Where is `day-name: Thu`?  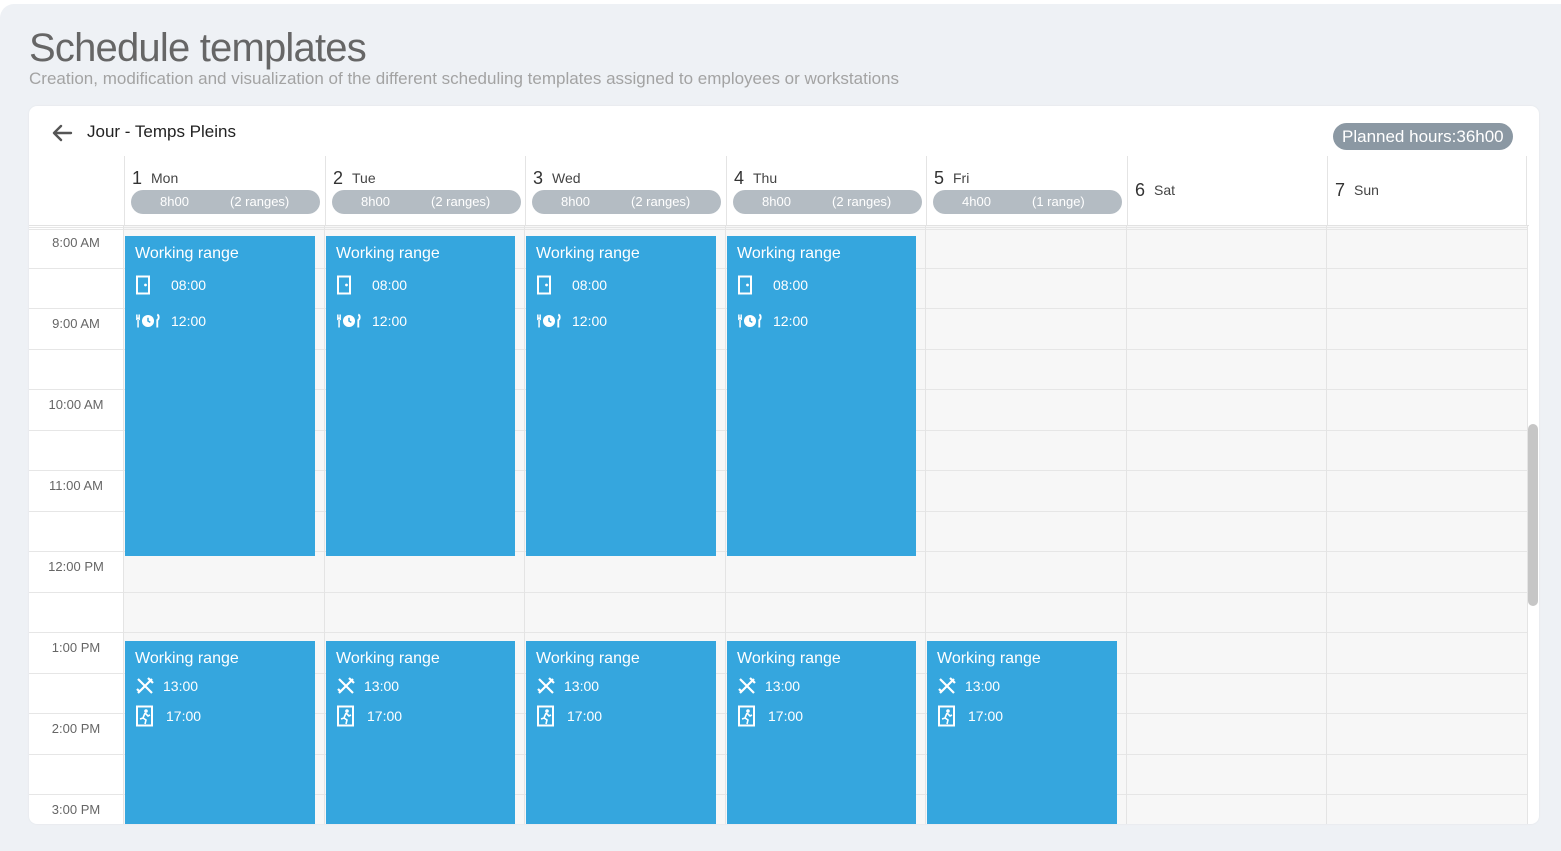 day-name: Thu is located at coordinates (765, 178).